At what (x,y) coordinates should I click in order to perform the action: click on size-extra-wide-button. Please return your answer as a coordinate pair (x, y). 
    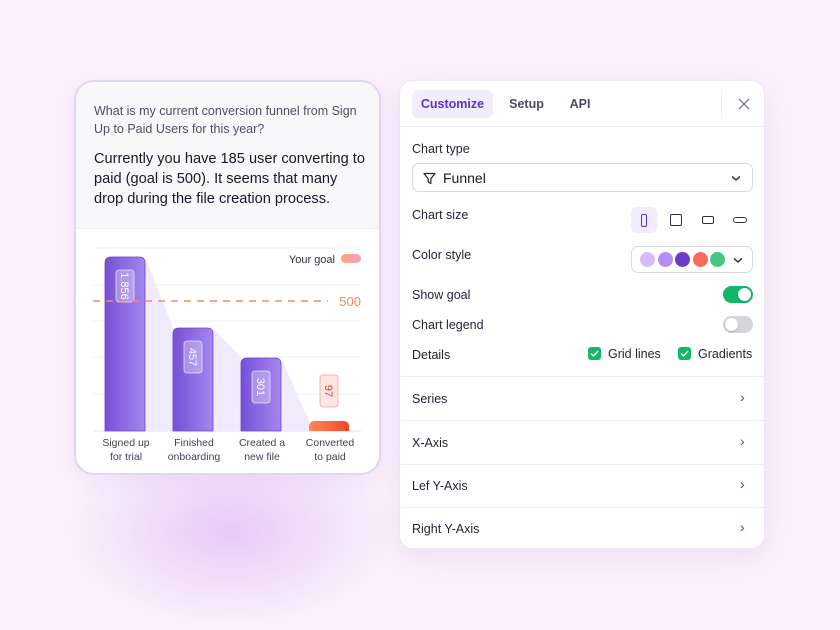
    Looking at the image, I should click on (740, 220).